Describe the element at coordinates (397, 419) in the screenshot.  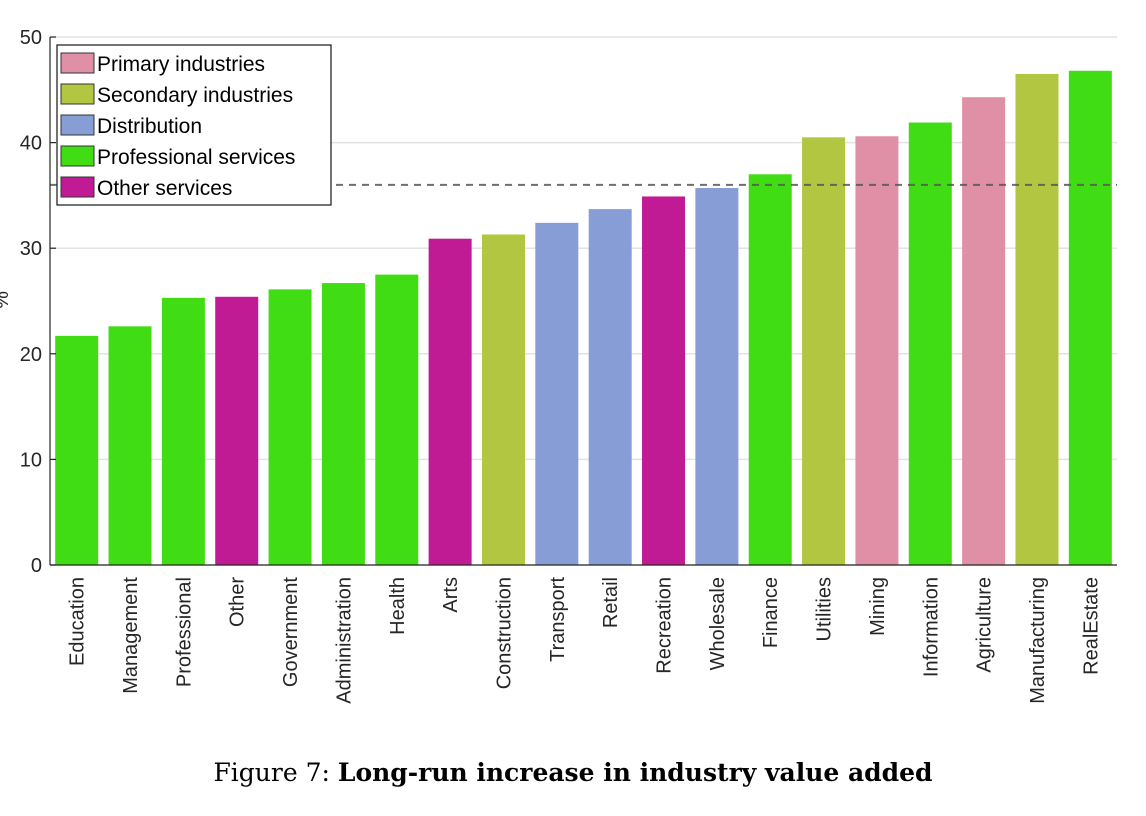
I see `bar-health` at that location.